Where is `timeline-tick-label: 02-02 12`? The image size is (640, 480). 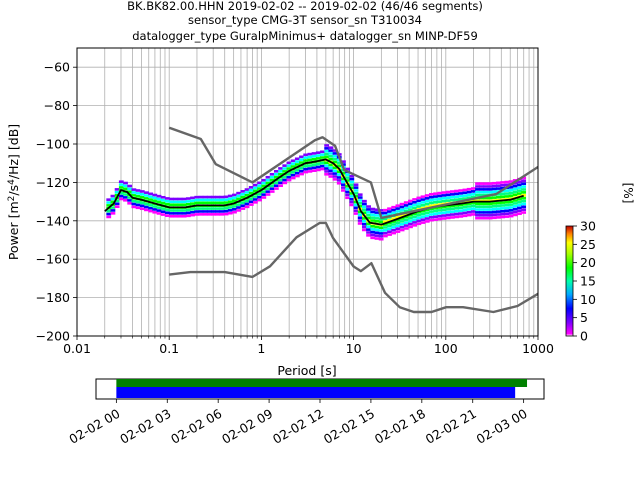
timeline-tick-label: 02-02 12 is located at coordinates (298, 426).